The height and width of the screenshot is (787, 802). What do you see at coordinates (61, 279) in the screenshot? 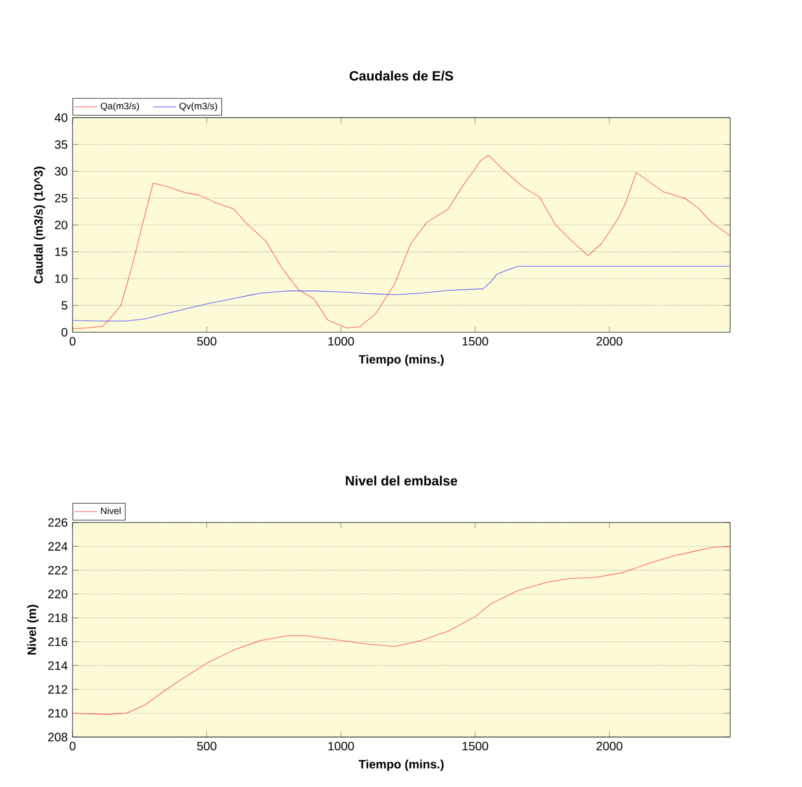
I see `y-tick-label: 10` at bounding box center [61, 279].